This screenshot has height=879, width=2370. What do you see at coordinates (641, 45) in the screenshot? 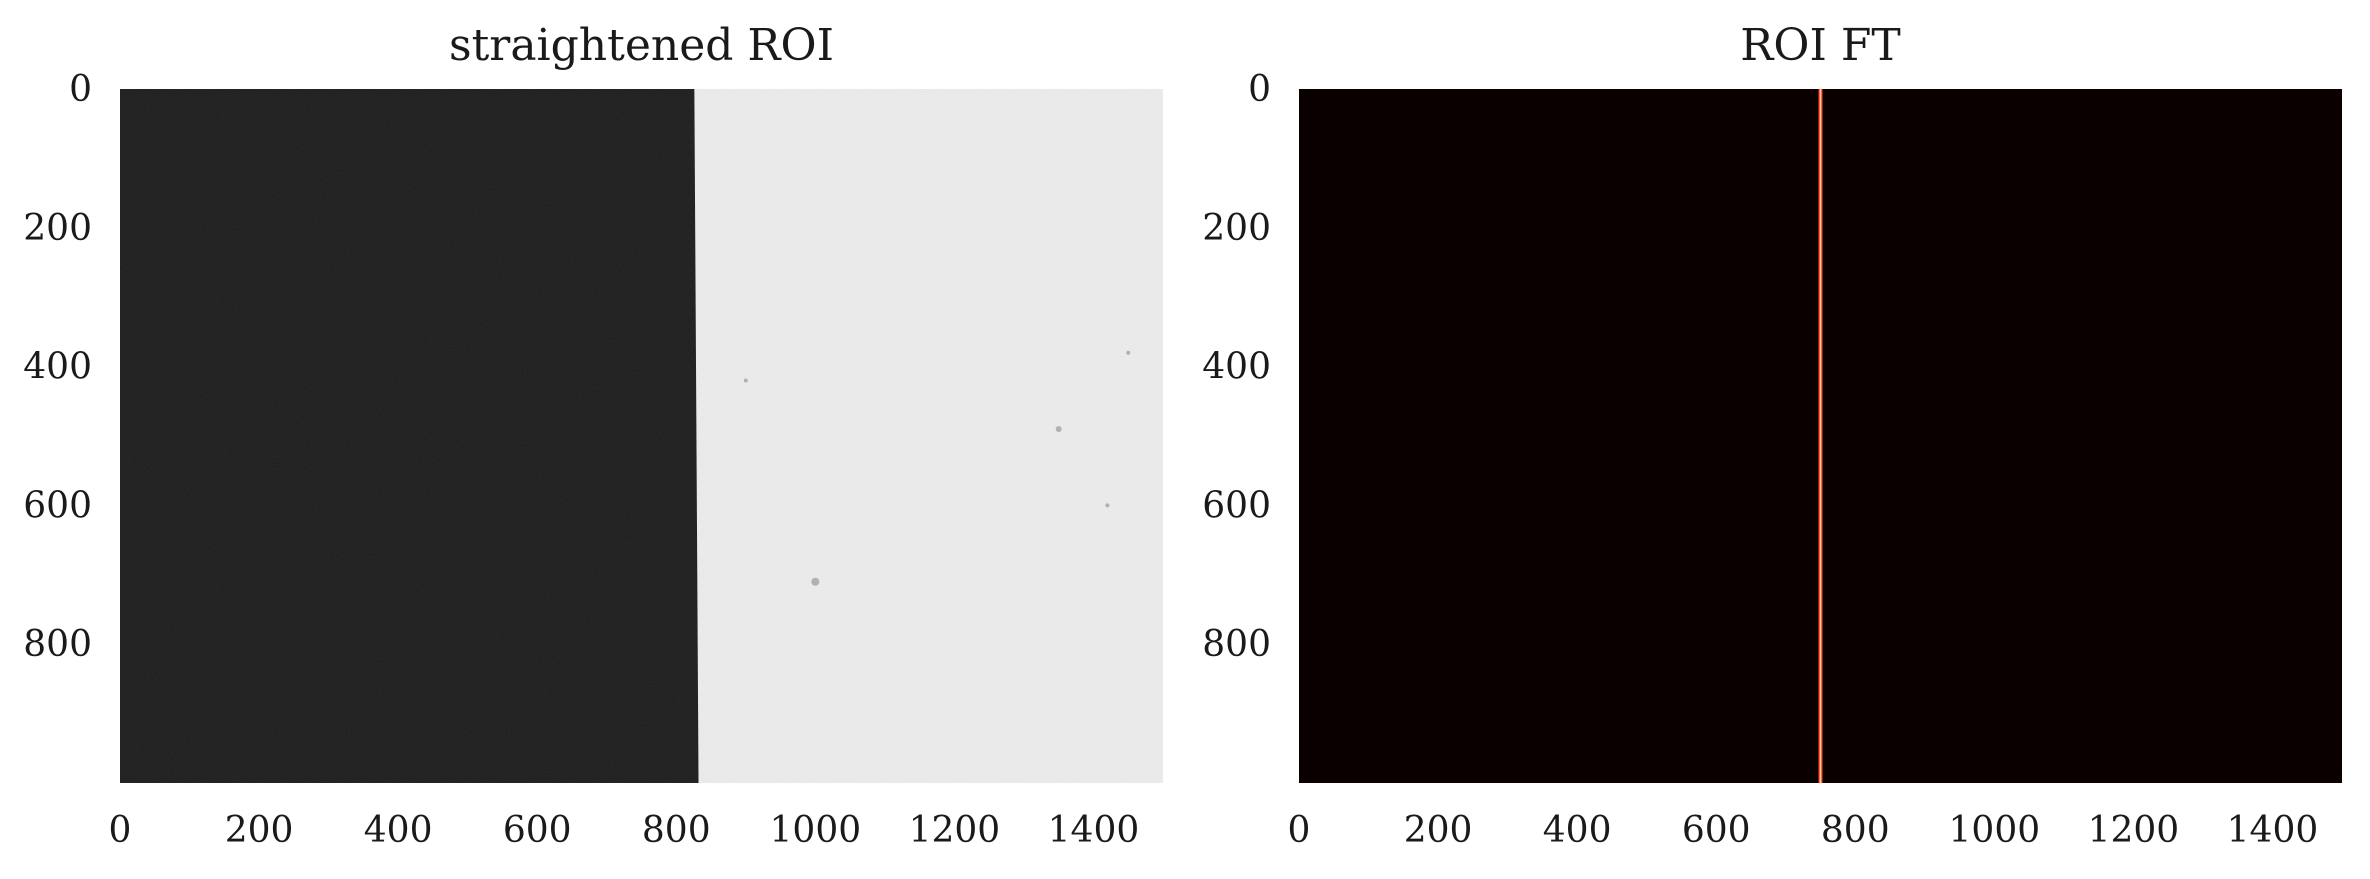
I see `chart-title: straightened ROI` at bounding box center [641, 45].